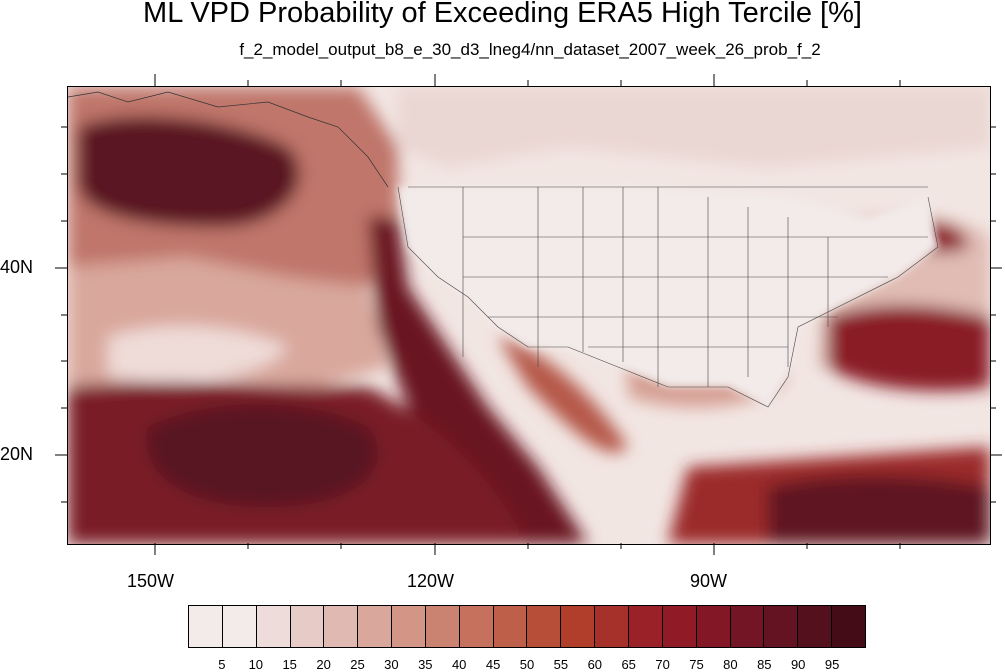 Image resolution: width=1005 pixels, height=672 pixels. Describe the element at coordinates (256, 664) in the screenshot. I see `colorbar-label: 10` at that location.